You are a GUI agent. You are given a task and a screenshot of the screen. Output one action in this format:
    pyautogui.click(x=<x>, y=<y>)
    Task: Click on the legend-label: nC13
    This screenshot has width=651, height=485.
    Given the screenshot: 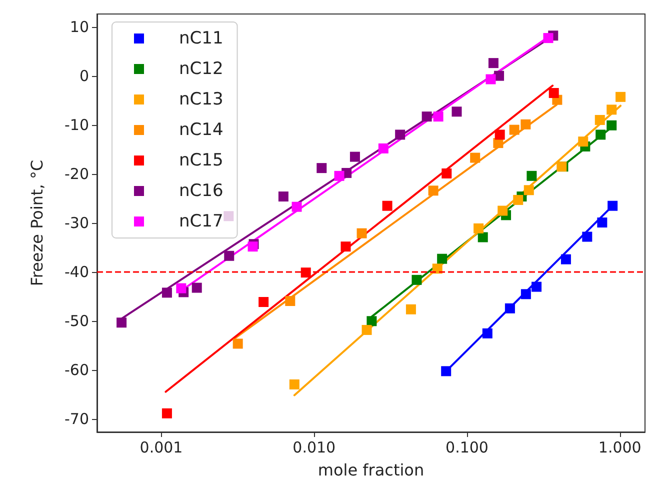 What is the action you would take?
    pyautogui.click(x=201, y=100)
    